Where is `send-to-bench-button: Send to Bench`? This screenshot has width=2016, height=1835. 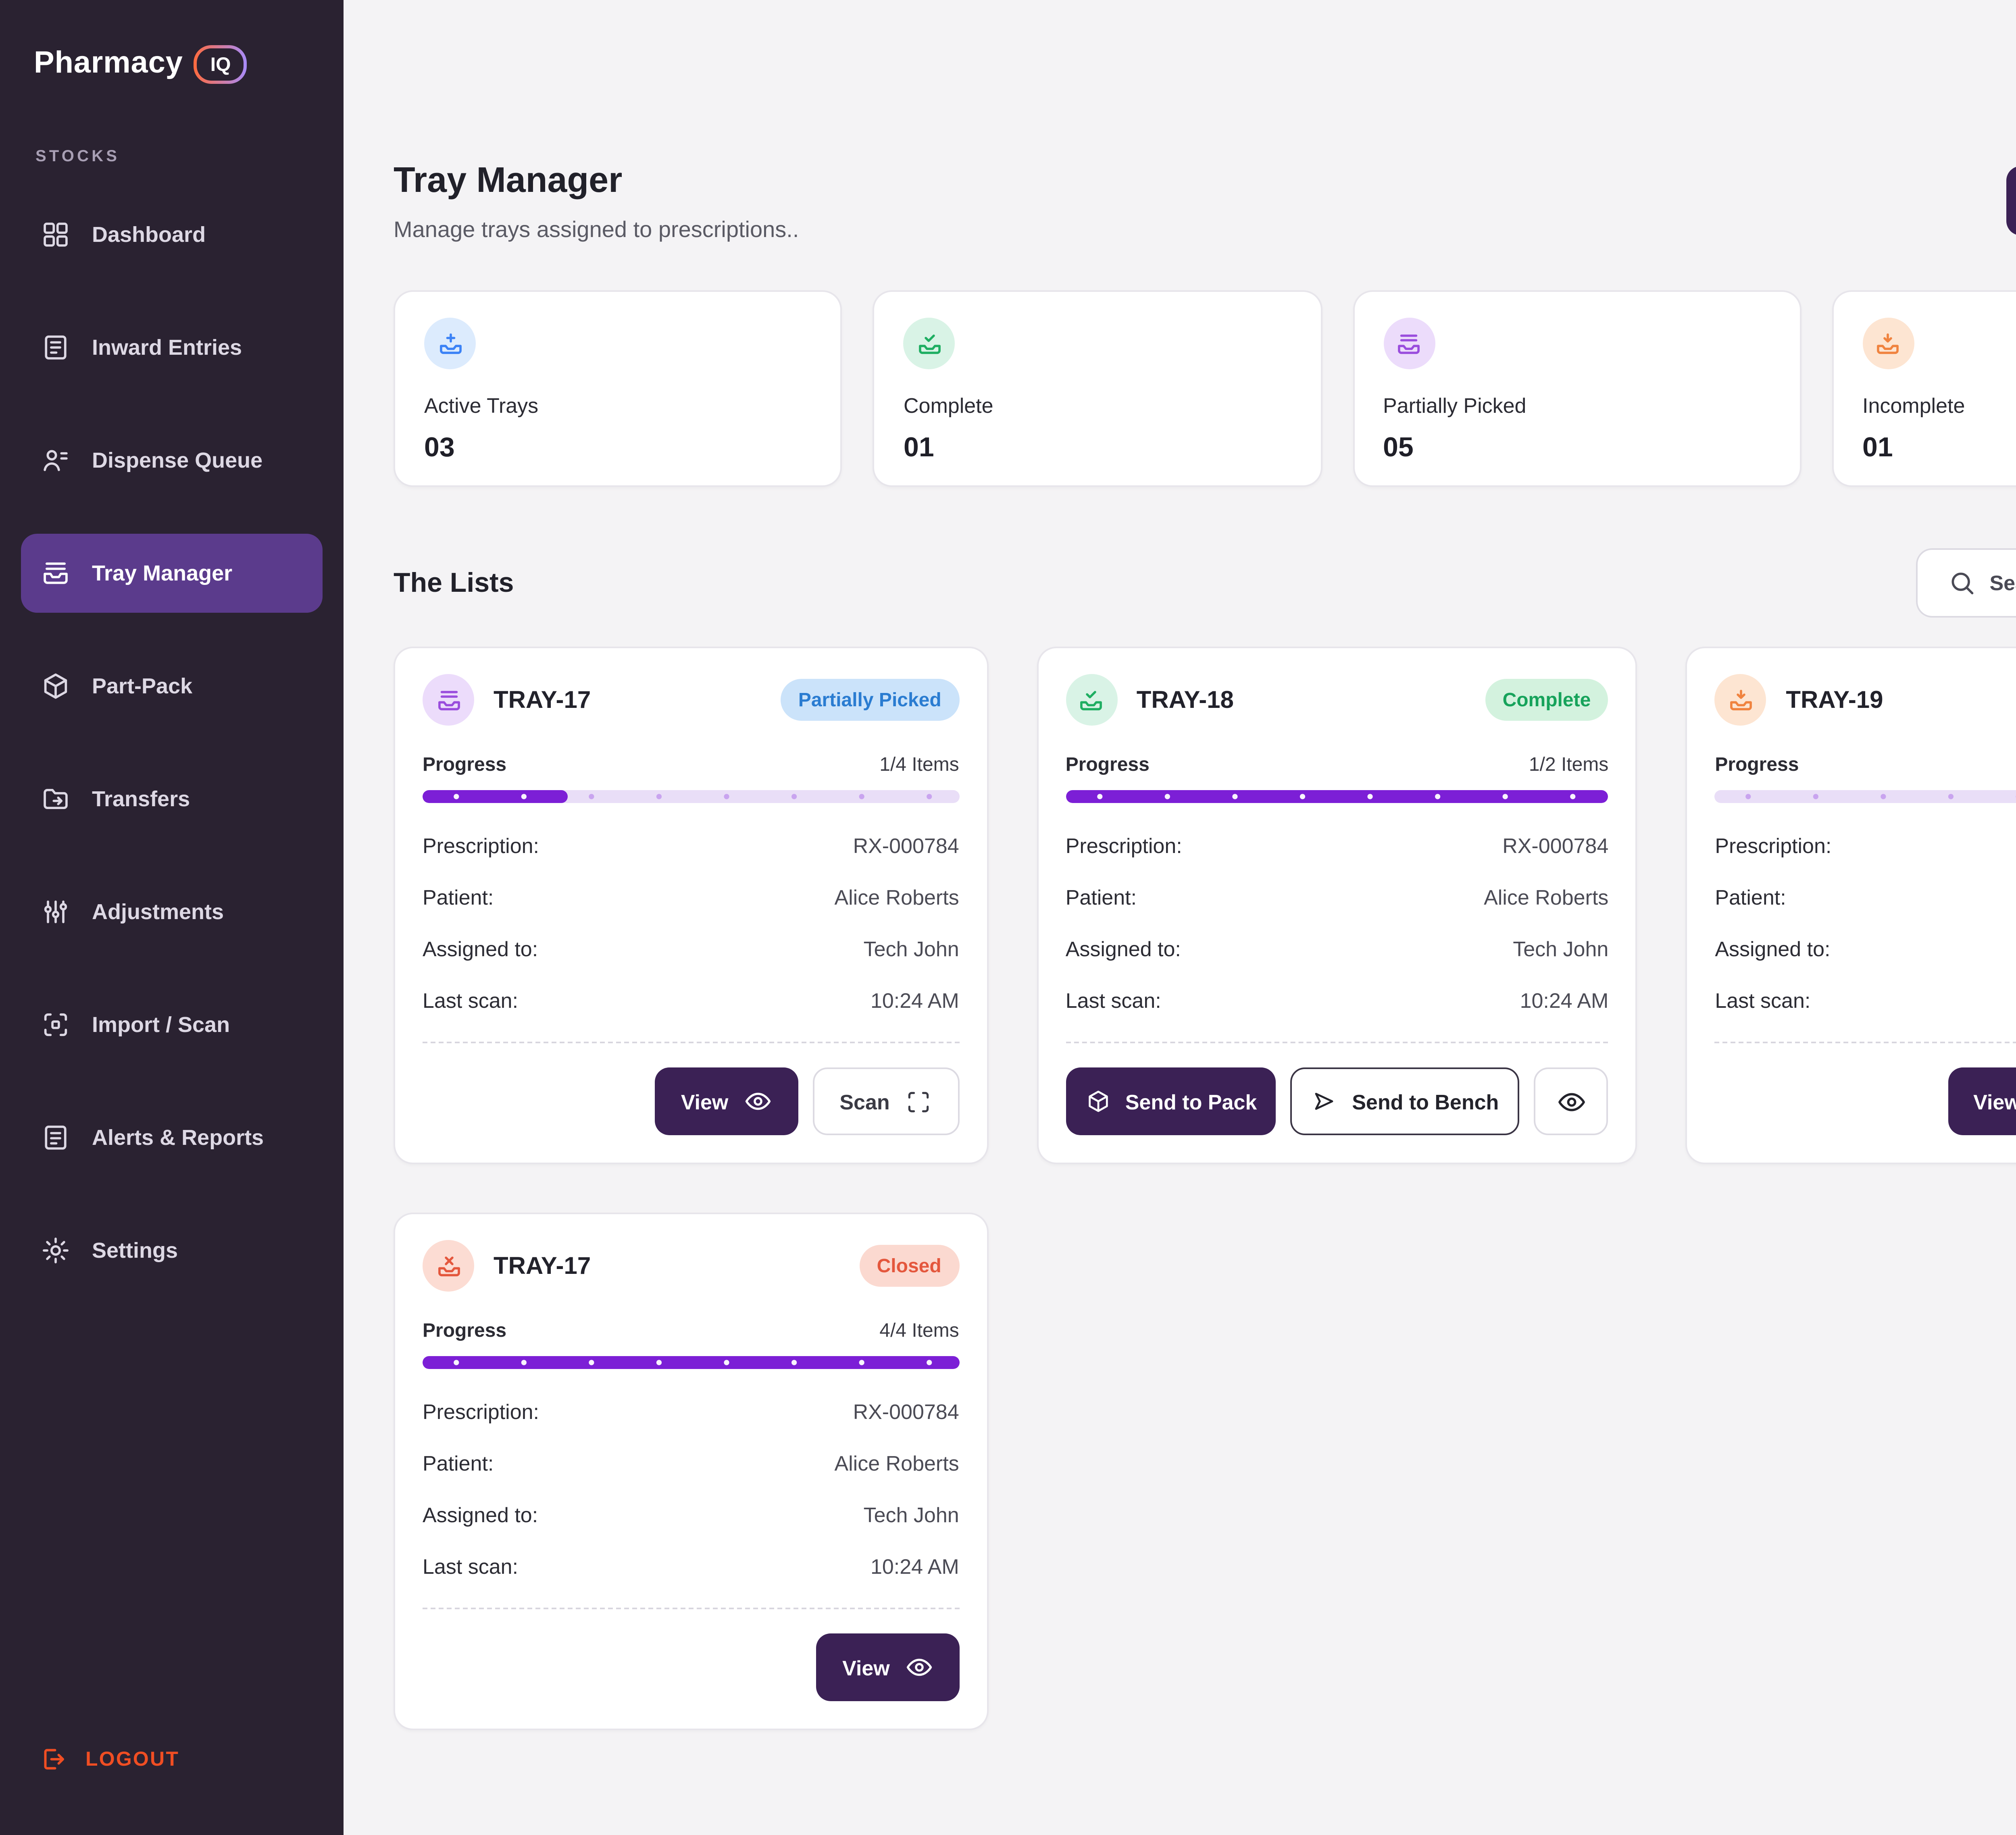
send-to-bench-button: Send to Bench is located at coordinates (1405, 1101).